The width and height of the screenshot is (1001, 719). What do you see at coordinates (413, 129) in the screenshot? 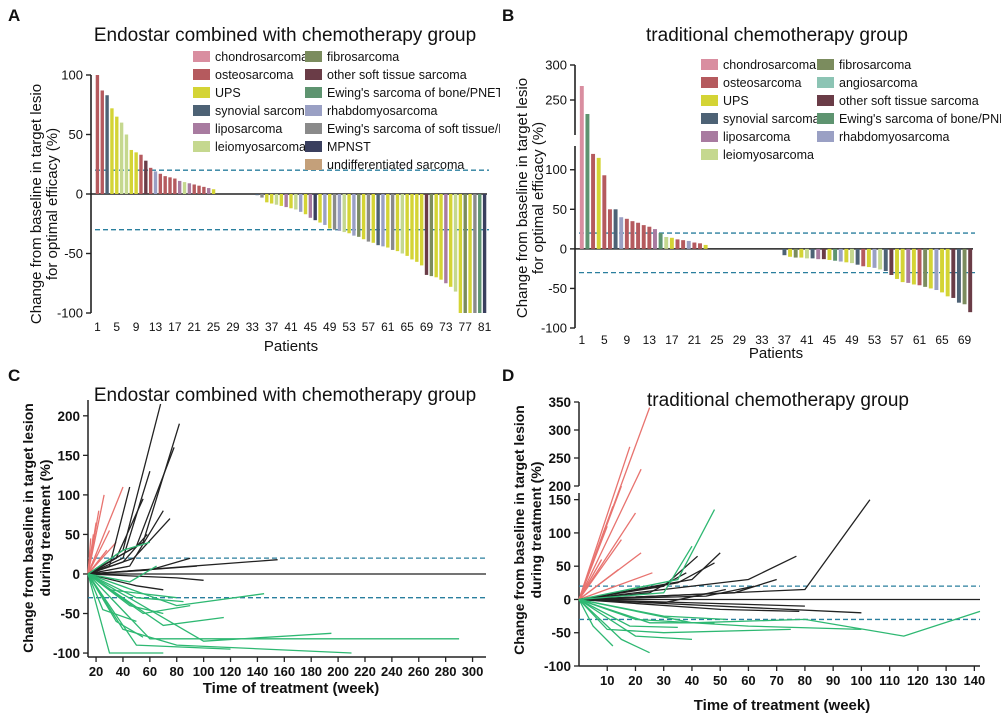
I see `legend-label: Ewing's sarcoma of soft tissue/PNET` at bounding box center [413, 129].